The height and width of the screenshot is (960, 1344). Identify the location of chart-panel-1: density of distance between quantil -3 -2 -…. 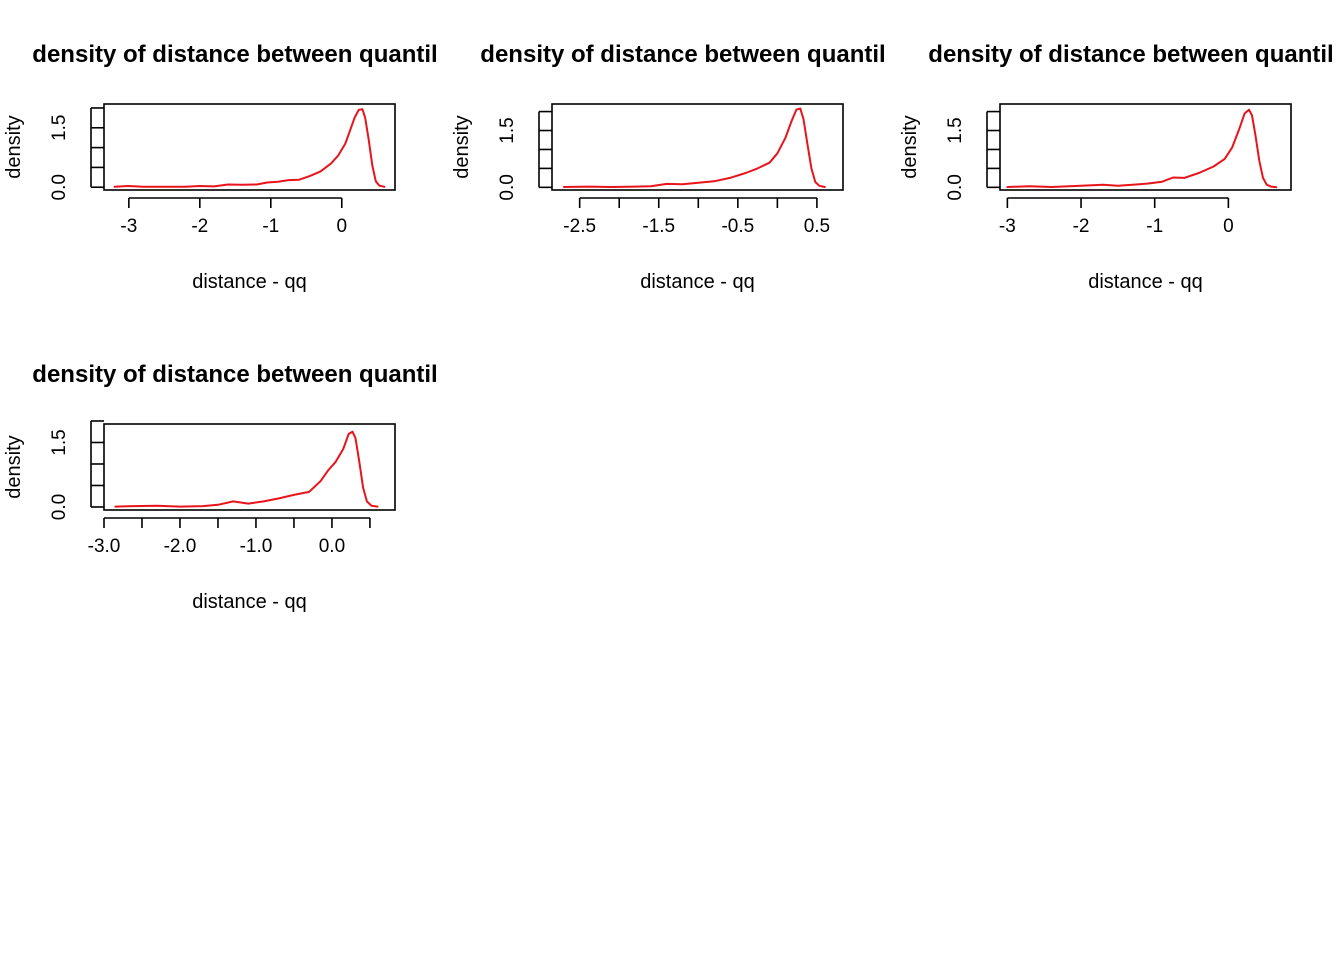
(220, 167).